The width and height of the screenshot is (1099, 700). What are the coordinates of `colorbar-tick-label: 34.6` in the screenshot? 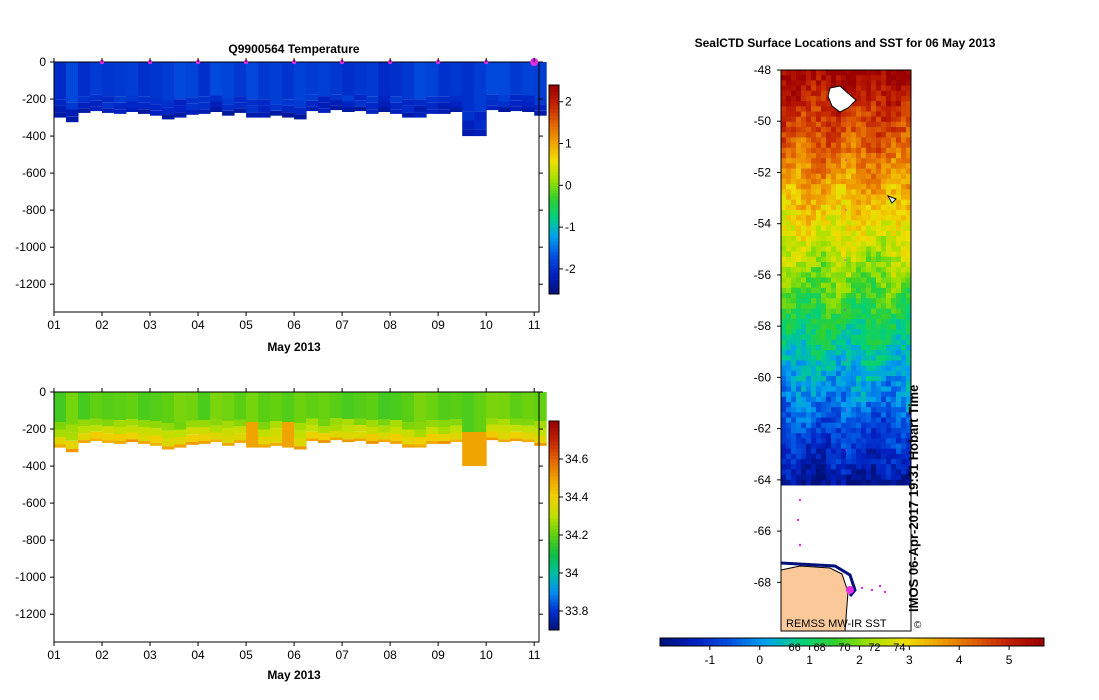 It's located at (577, 459).